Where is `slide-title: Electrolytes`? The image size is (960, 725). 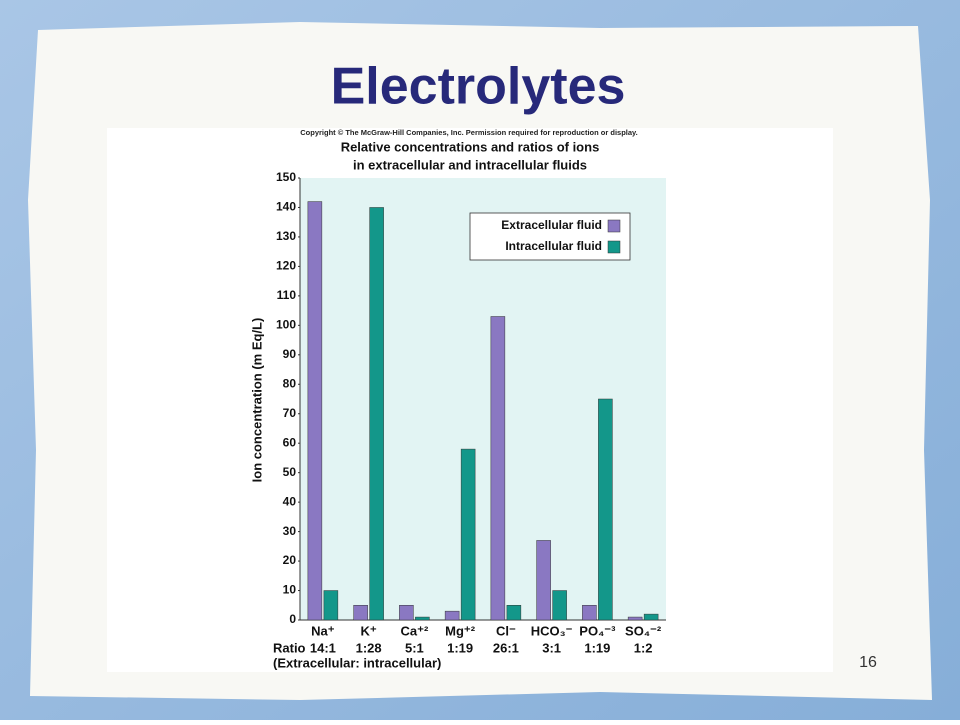
slide-title: Electrolytes is located at coordinates (478, 87).